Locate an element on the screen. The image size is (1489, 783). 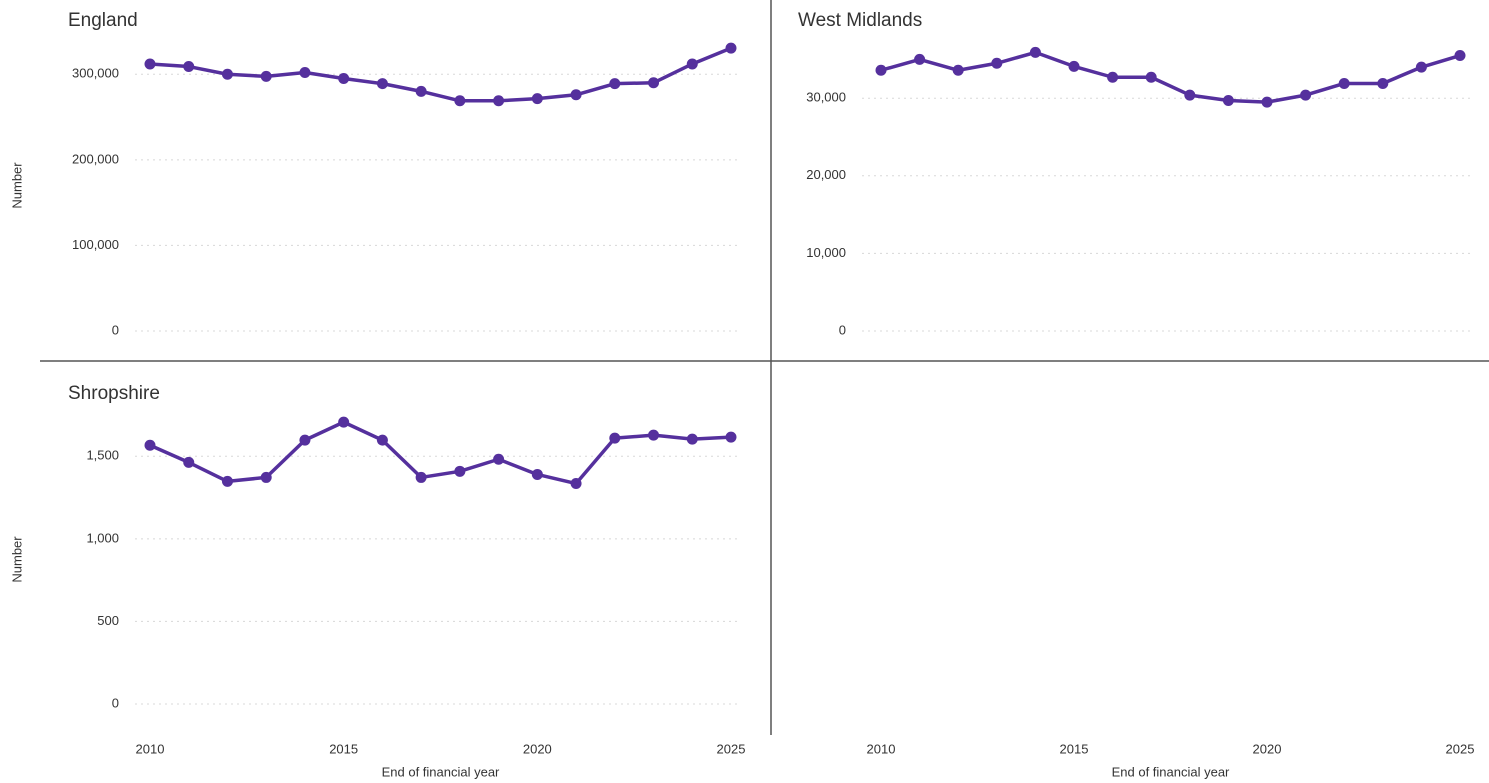
y-tick-label: 100,000 is located at coordinates (95, 244).